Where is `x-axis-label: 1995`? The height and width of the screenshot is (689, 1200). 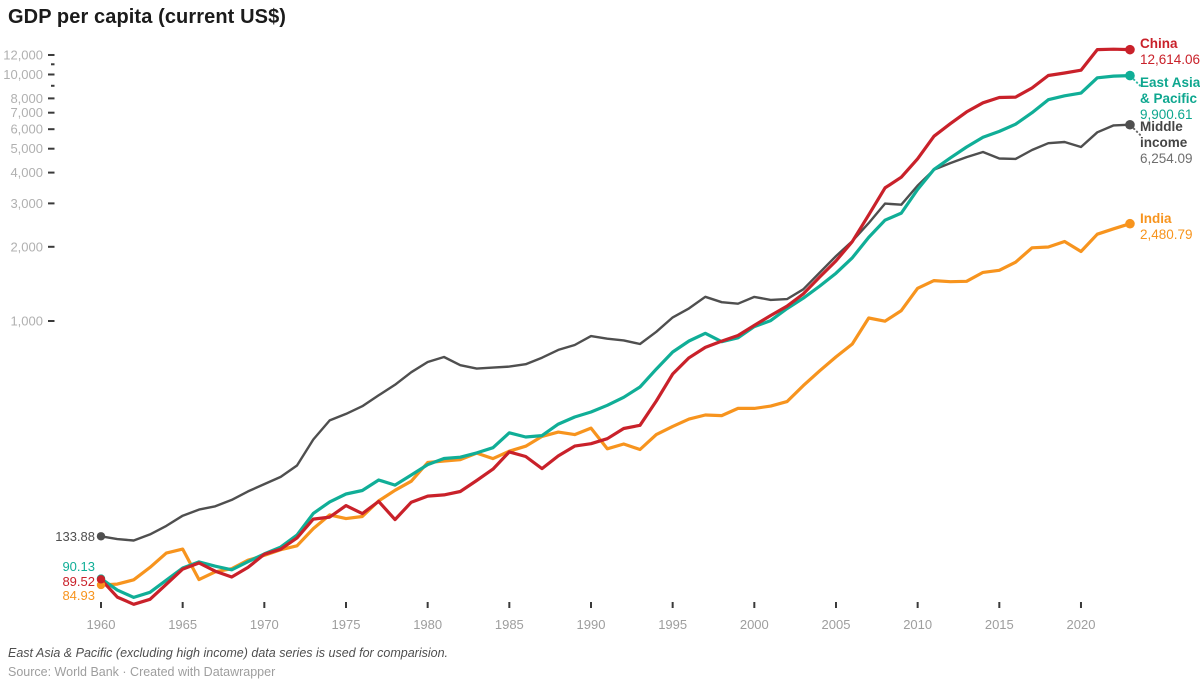 x-axis-label: 1995 is located at coordinates (672, 624).